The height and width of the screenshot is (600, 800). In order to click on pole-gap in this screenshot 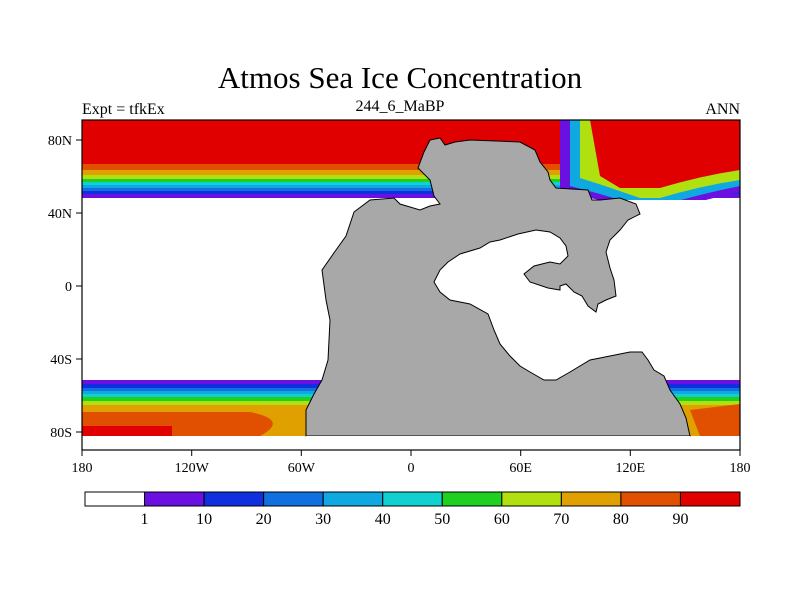, I will do `click(498, 443)`.